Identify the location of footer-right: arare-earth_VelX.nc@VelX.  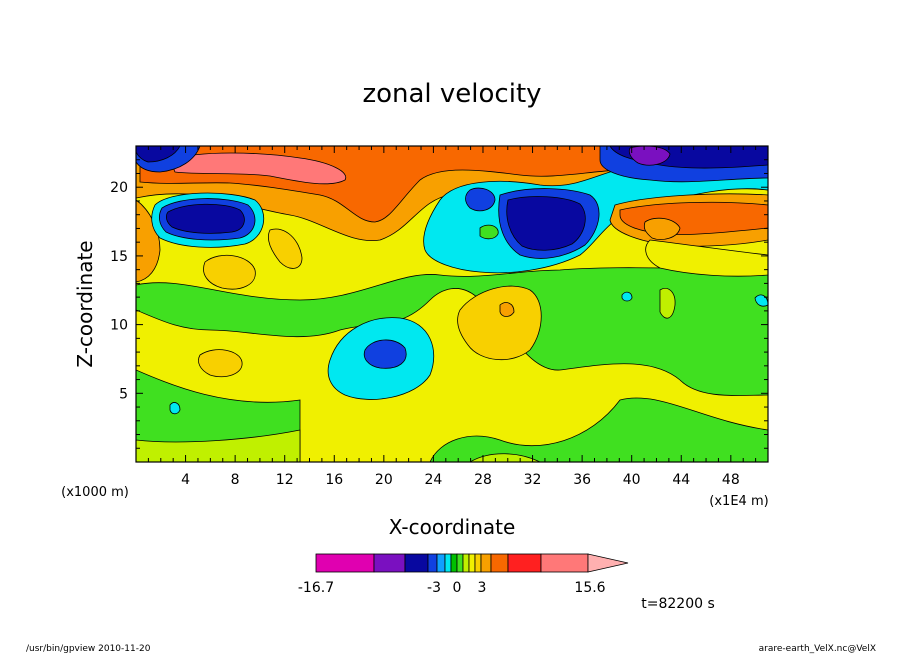
(817, 649).